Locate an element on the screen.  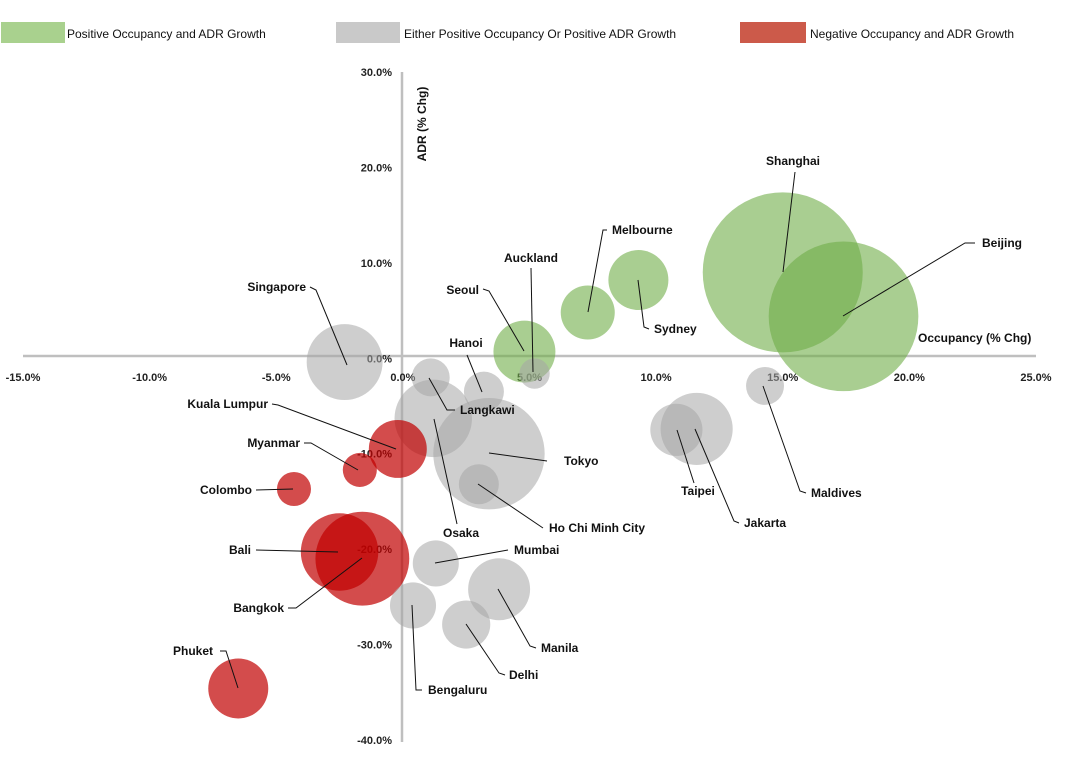
leader-line-ho-chi-minh-city is located at coordinates (510, 506).